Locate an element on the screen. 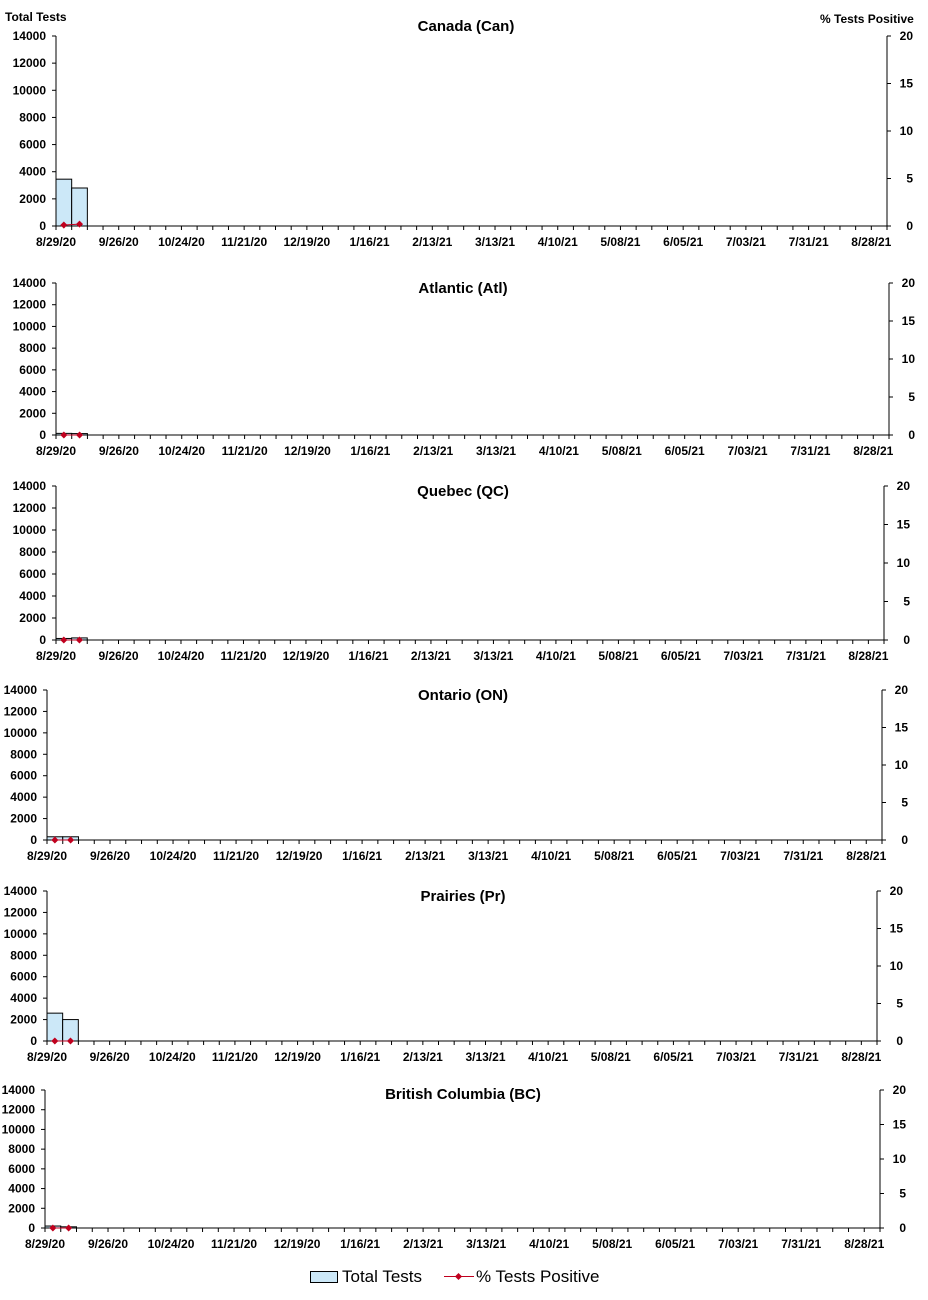 This screenshot has height=1300, width=928. chart-title: Canada (Can) is located at coordinates (466, 26).